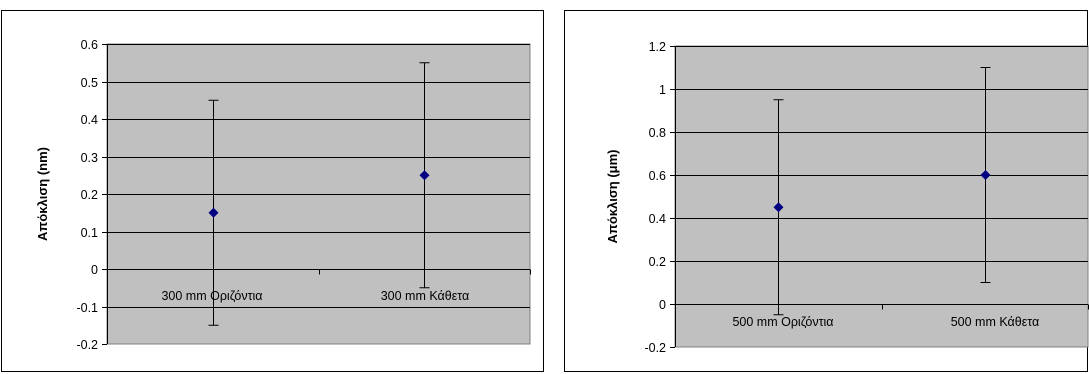 The height and width of the screenshot is (374, 1089). I want to click on y-tick-label: 0.3, so click(89, 158).